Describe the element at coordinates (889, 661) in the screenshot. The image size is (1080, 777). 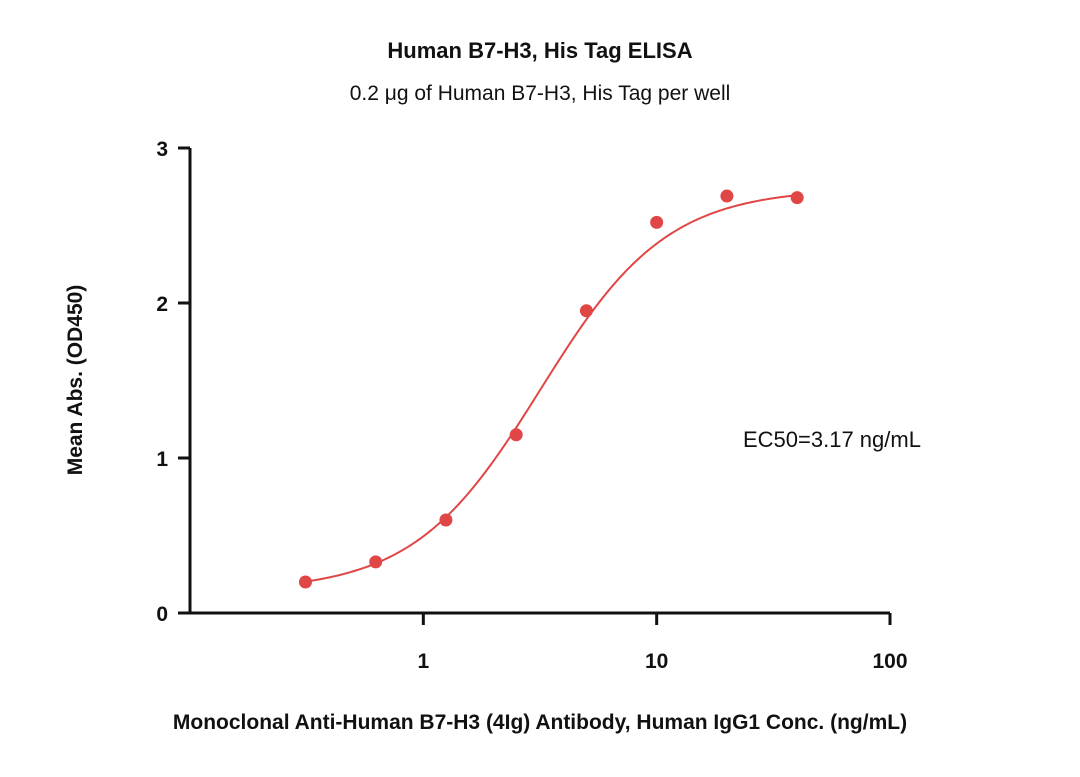
I see `x-tick-label: 100` at that location.